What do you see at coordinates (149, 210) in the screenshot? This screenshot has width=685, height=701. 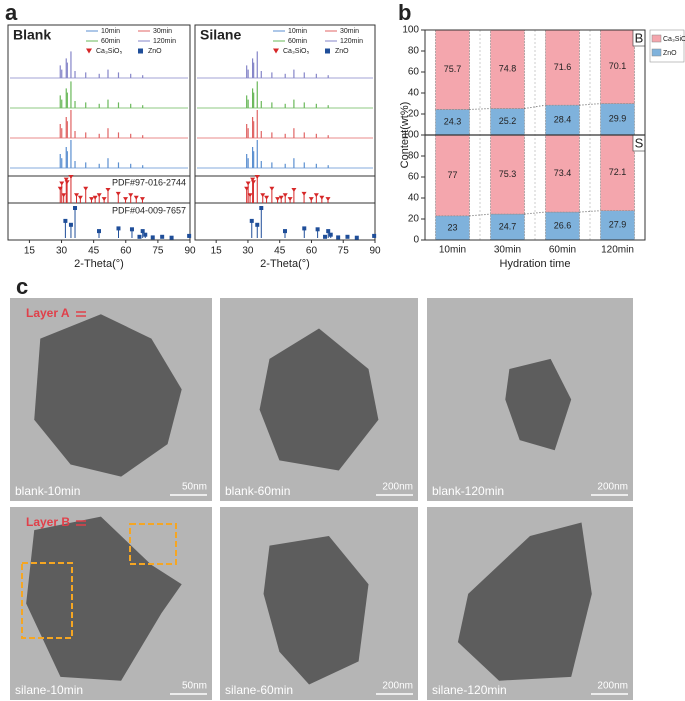 I see `reference-label: PDF#04-009-7657` at bounding box center [149, 210].